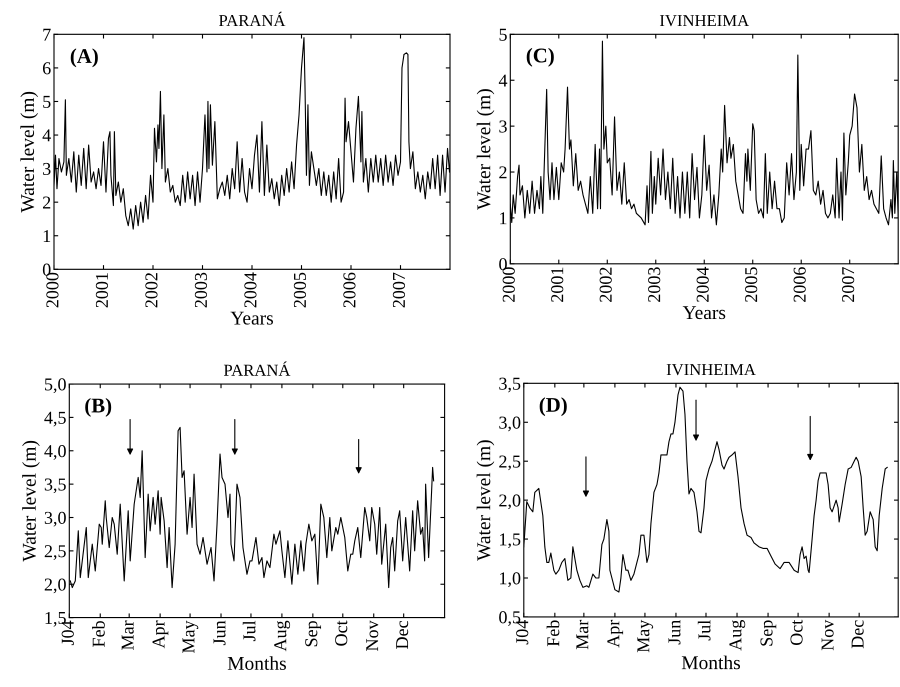 This screenshot has height=687, width=900. Describe the element at coordinates (46, 68) in the screenshot. I see `y-tick-label: 6` at that location.